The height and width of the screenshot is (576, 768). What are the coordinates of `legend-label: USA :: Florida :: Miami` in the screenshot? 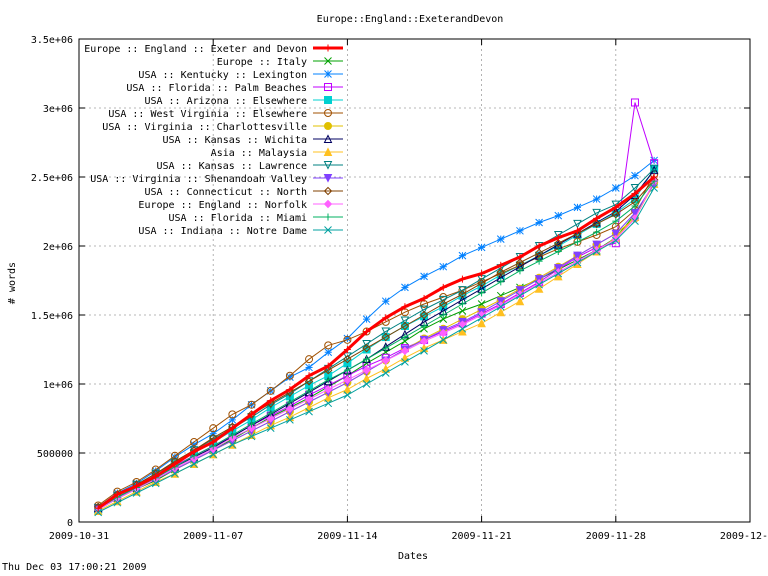 It's located at (238, 218).